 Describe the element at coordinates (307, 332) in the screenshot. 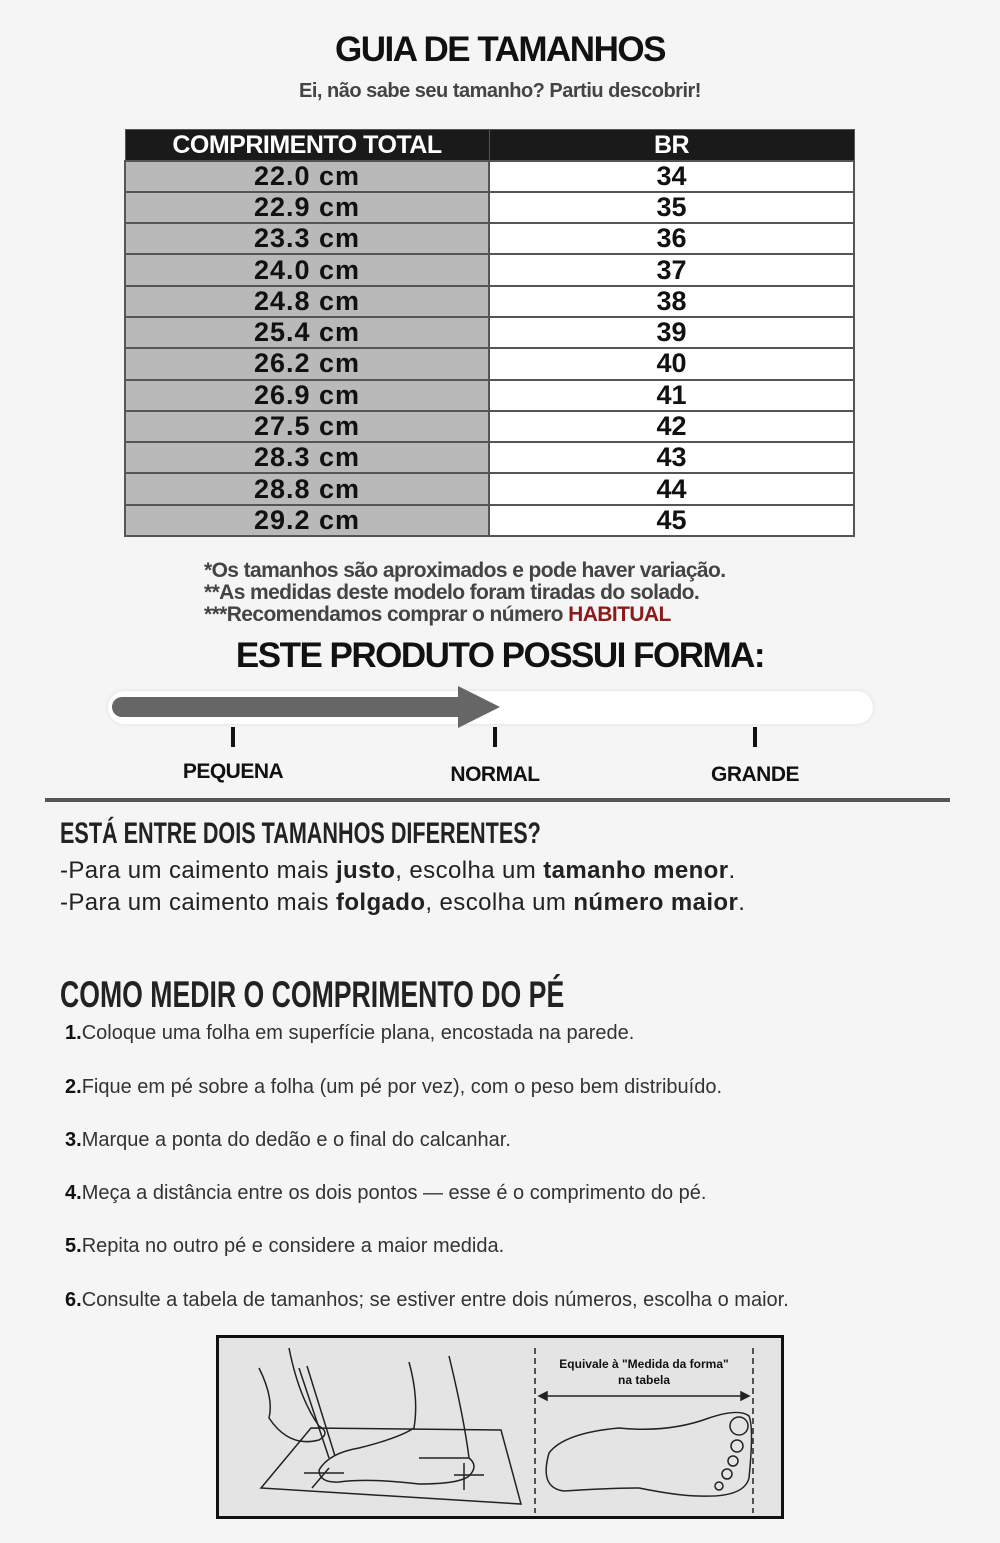

I see `length-cell: 25.4 cm` at that location.